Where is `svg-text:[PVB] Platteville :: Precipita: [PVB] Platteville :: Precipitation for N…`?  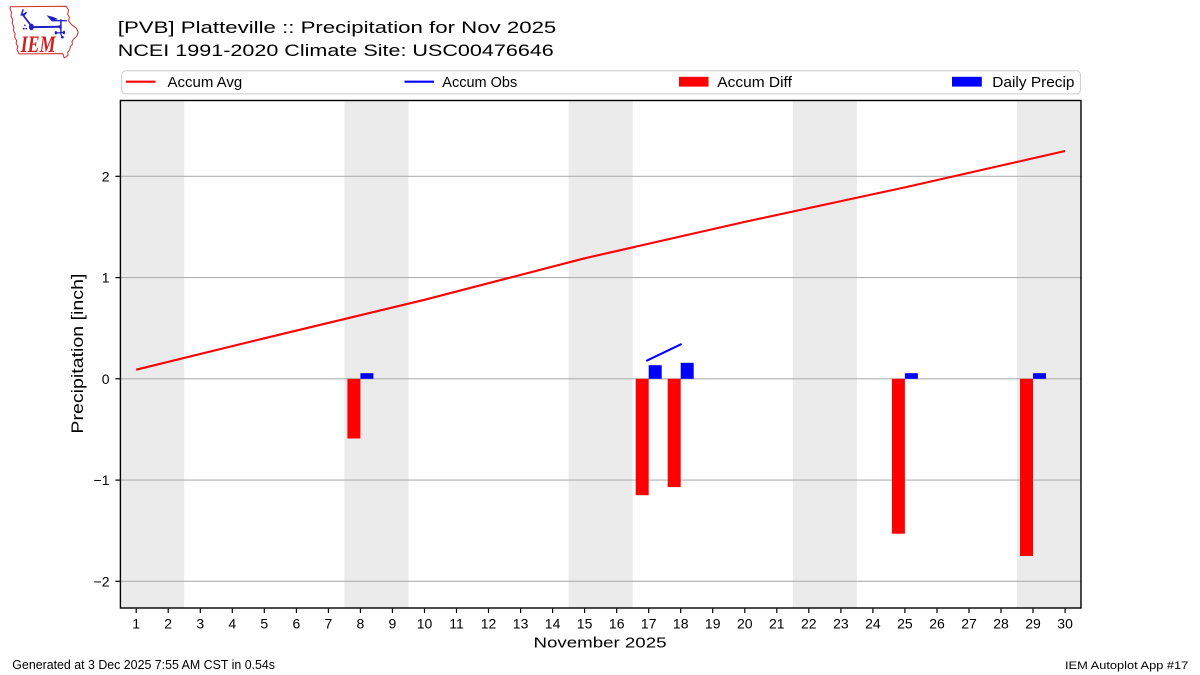 svg-text:[PVB] Platteville :: Precipita: [PVB] Platteville :: Precipitation for N… is located at coordinates (337, 27).